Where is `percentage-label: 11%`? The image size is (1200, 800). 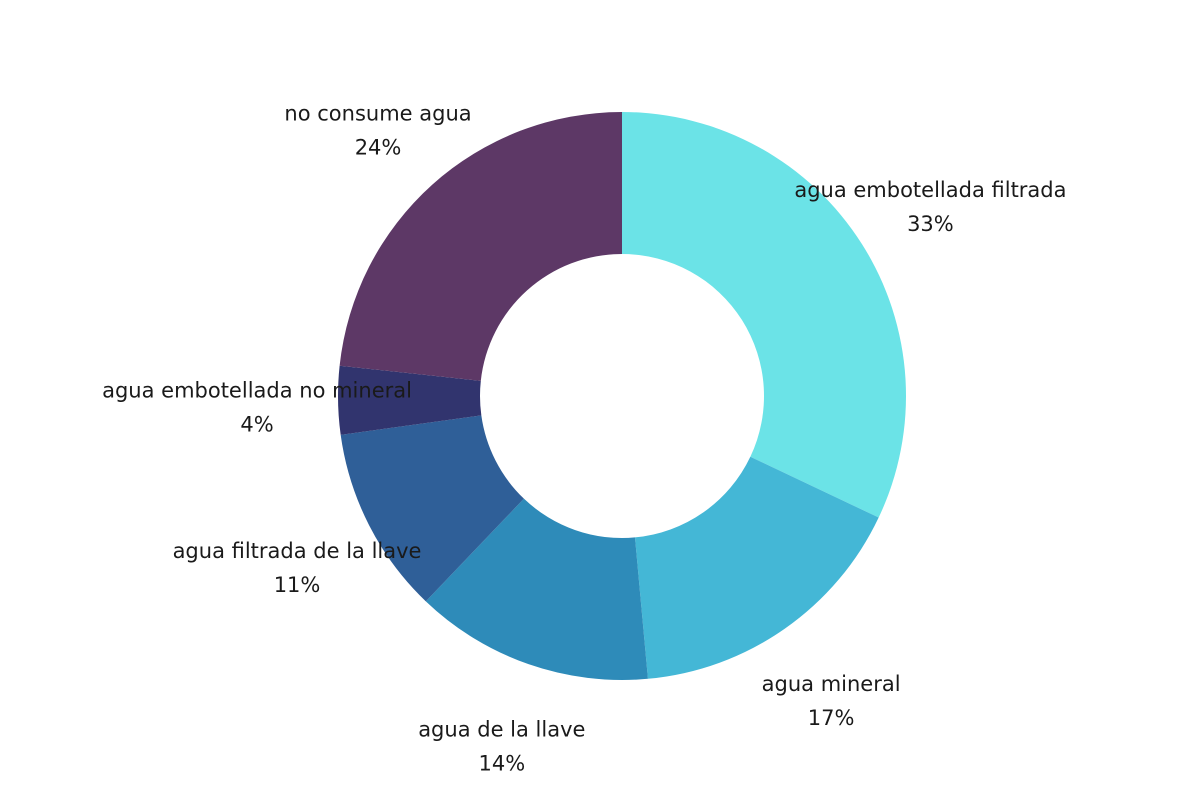 percentage-label: 11% is located at coordinates (297, 585).